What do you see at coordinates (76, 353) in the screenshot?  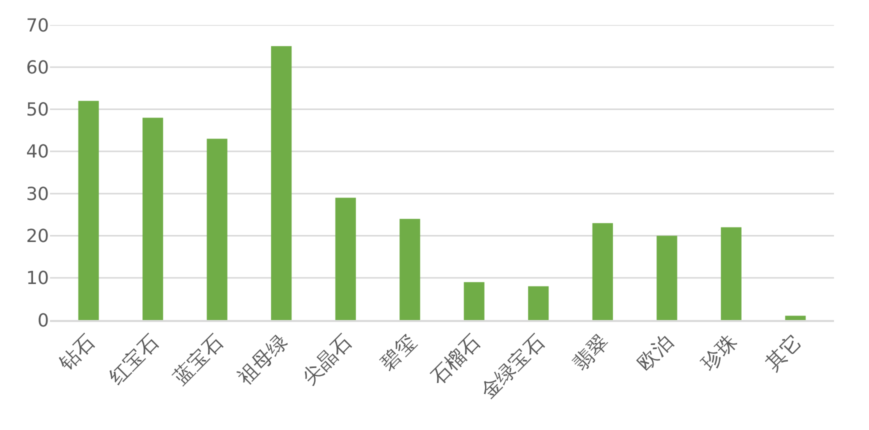 I see `x-tick-label: 钻石` at bounding box center [76, 353].